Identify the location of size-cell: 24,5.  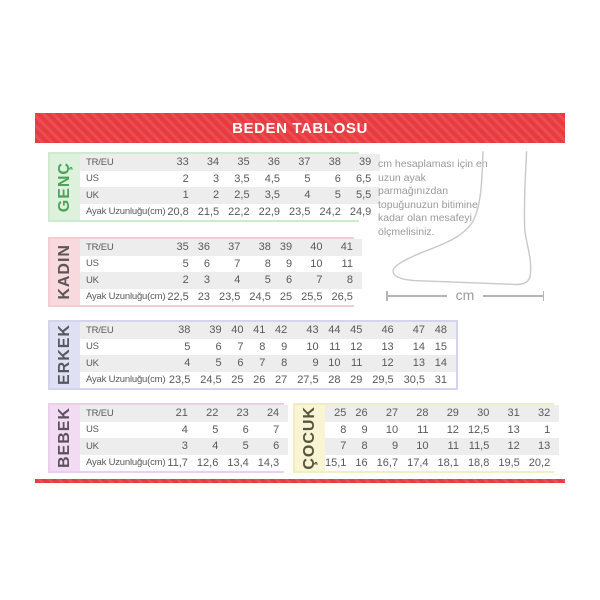
(211, 379).